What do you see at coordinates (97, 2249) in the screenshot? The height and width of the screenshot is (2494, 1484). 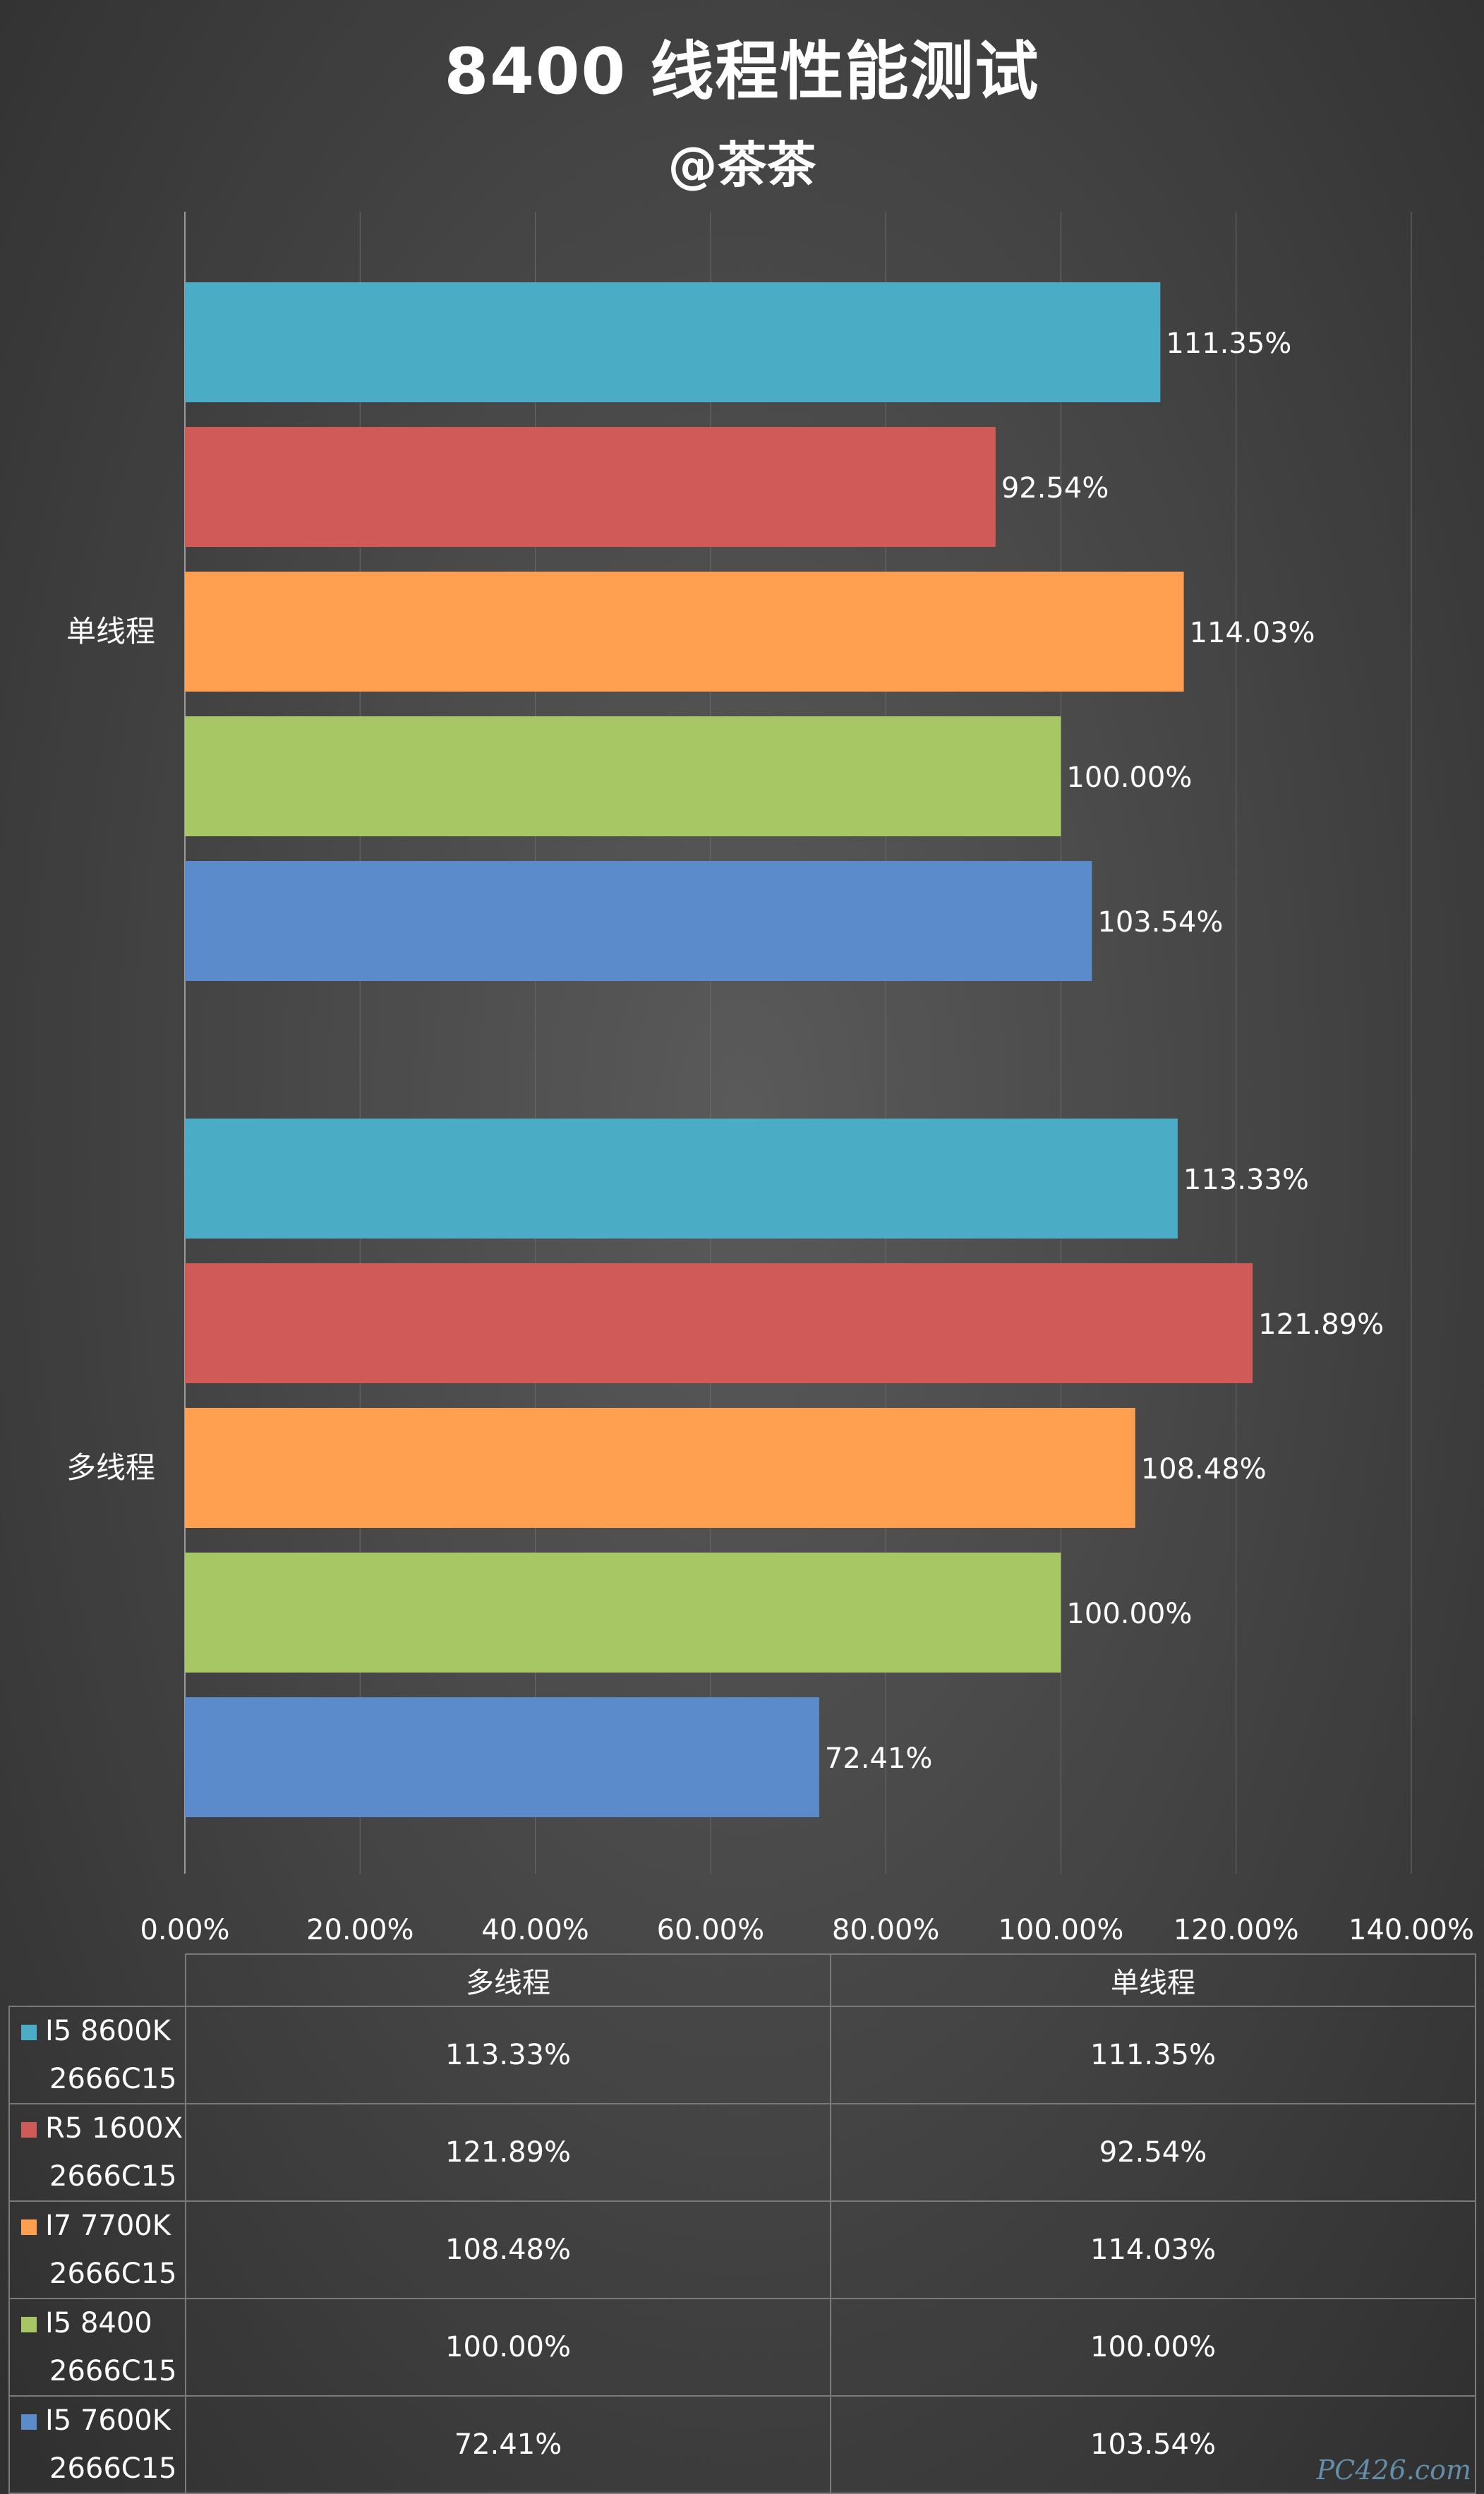 I see `row-header: I7 7700K 2666C15` at bounding box center [97, 2249].